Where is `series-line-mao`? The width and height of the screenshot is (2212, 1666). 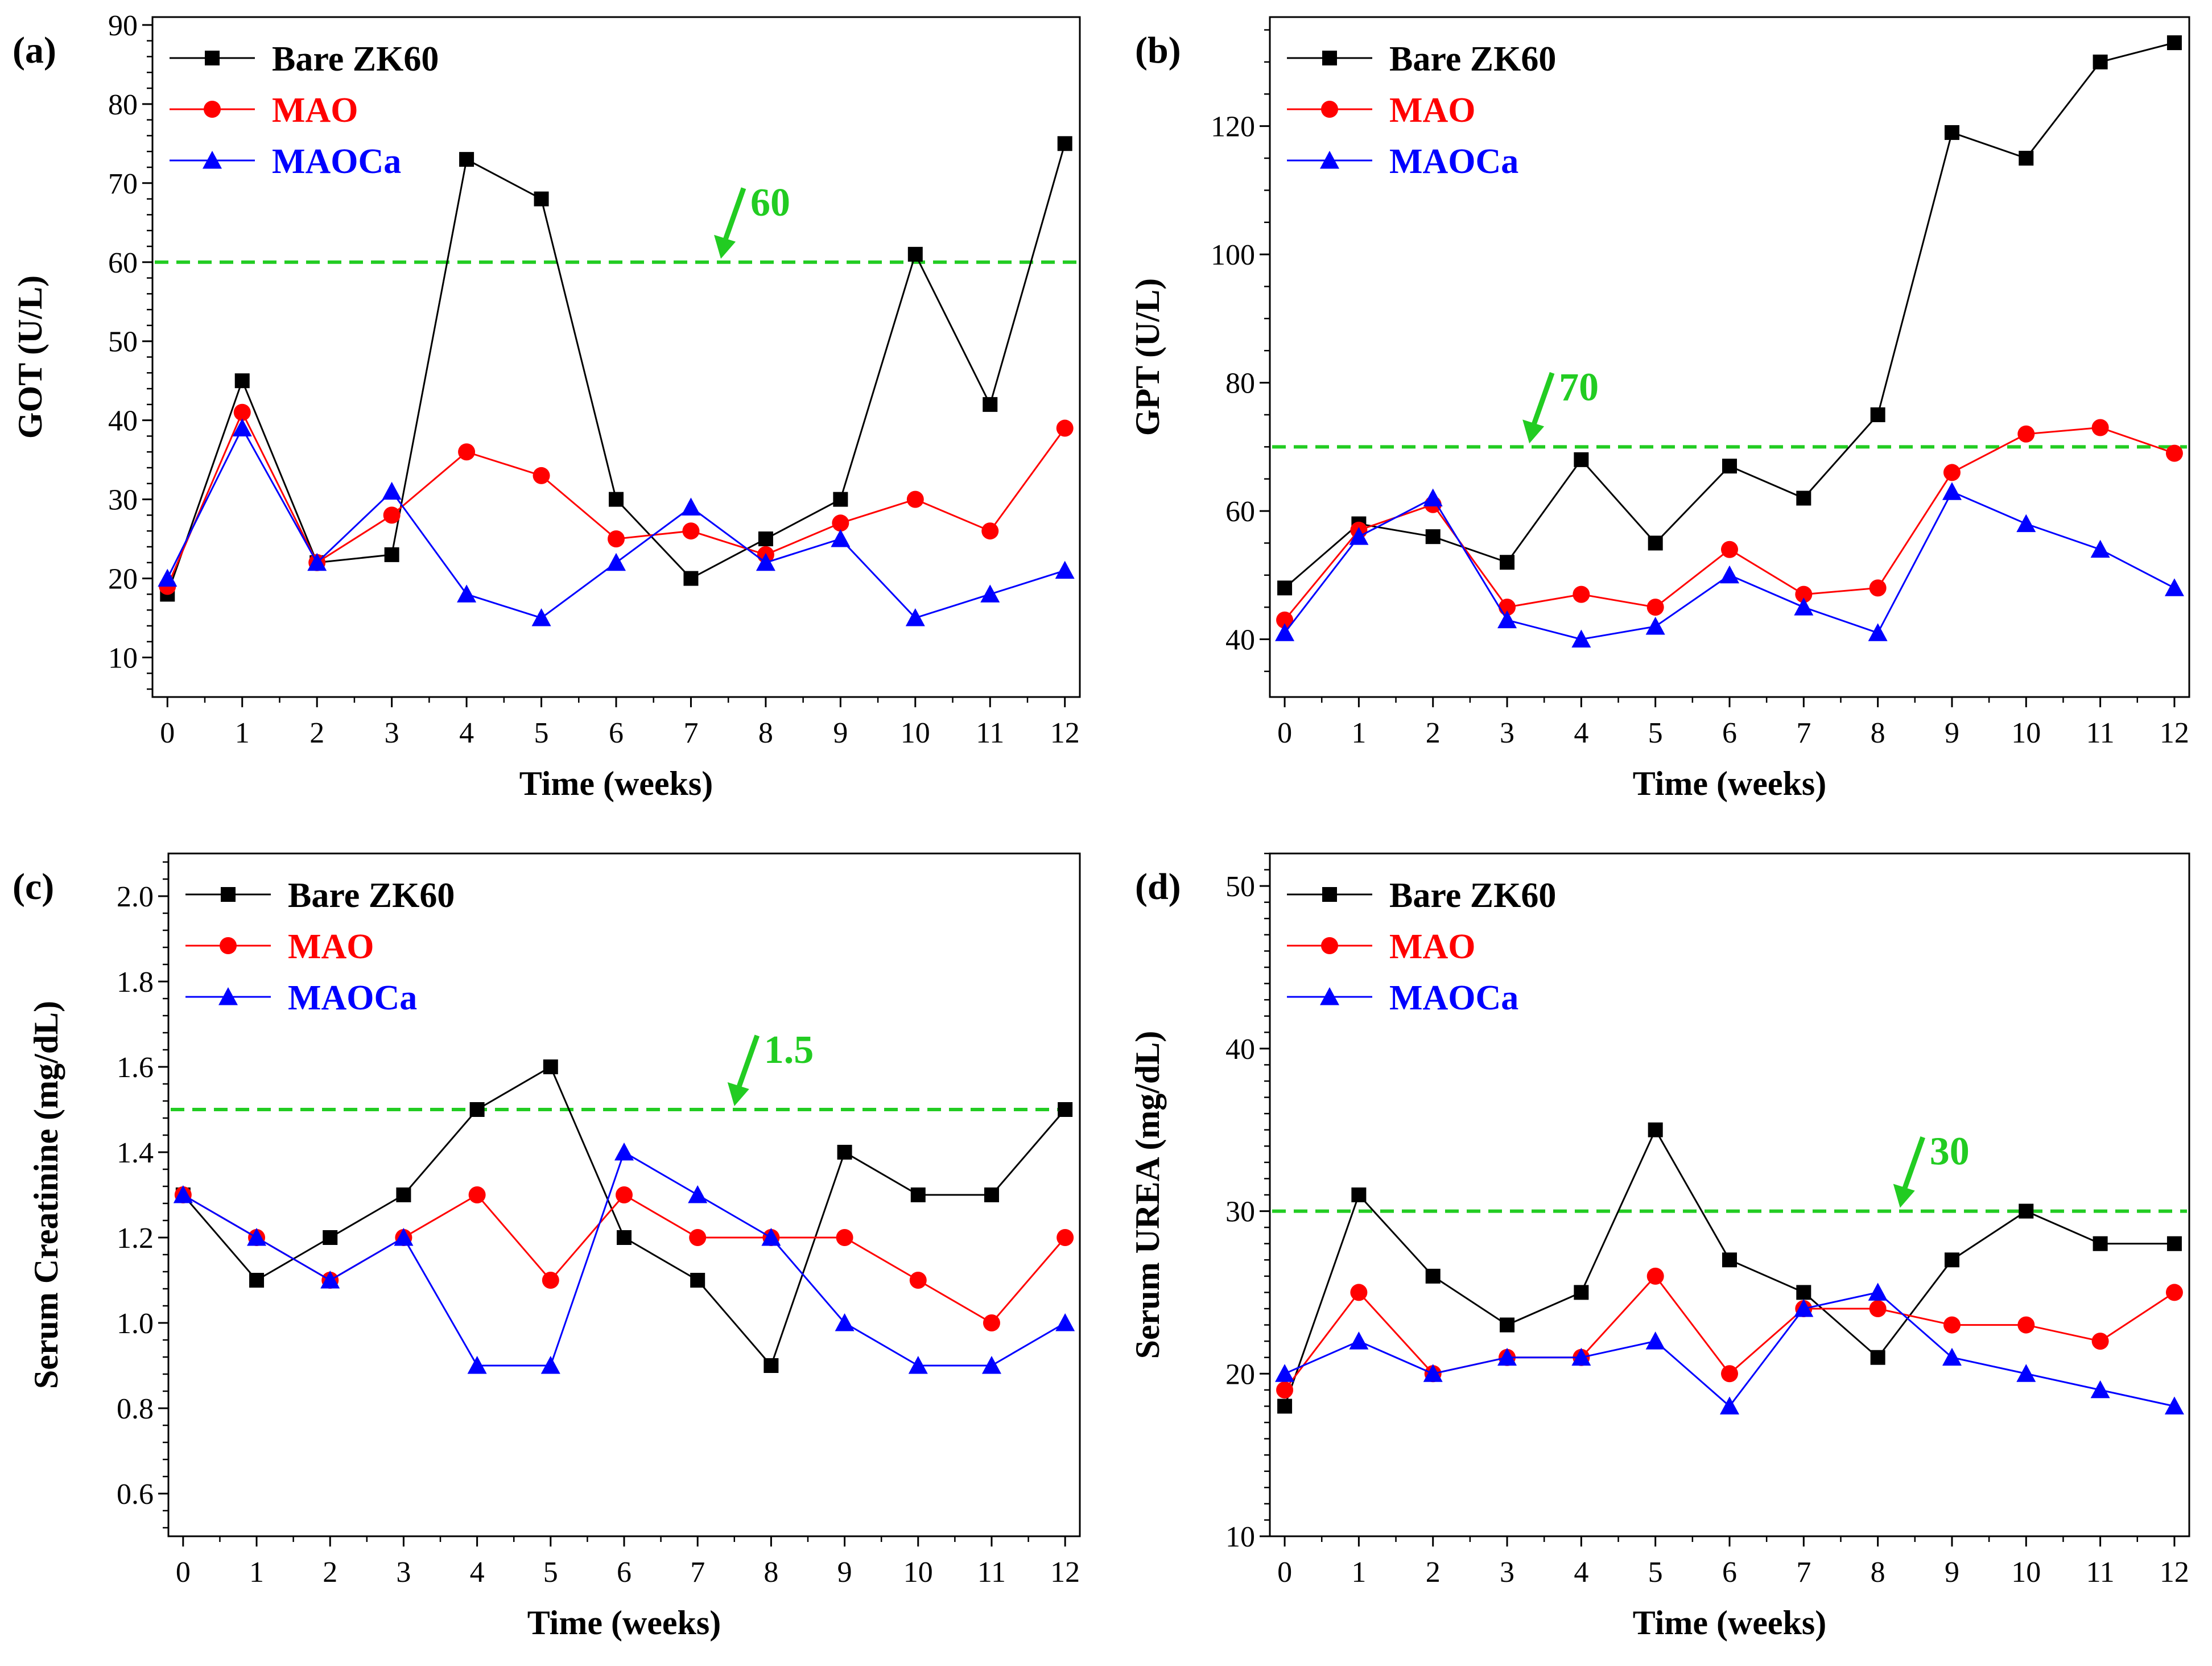
series-line-mao is located at coordinates (624, 1259).